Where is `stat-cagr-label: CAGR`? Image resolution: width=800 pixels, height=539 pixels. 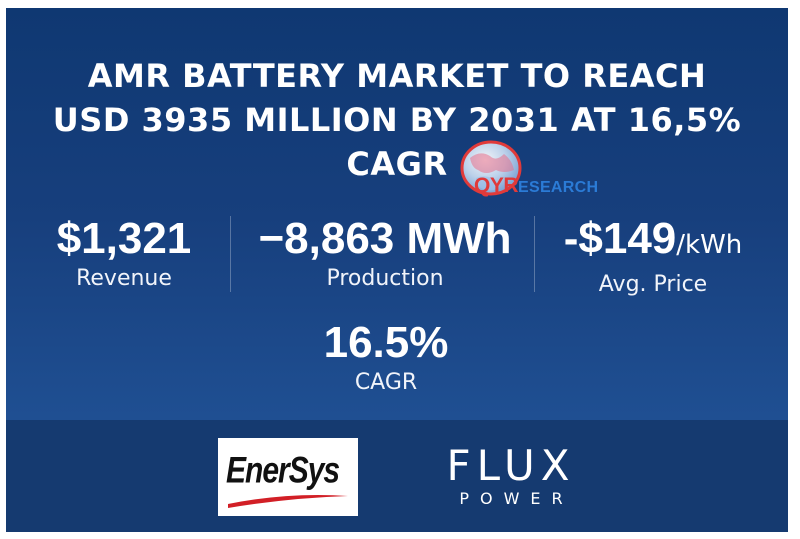 stat-cagr-label: CAGR is located at coordinates (386, 382).